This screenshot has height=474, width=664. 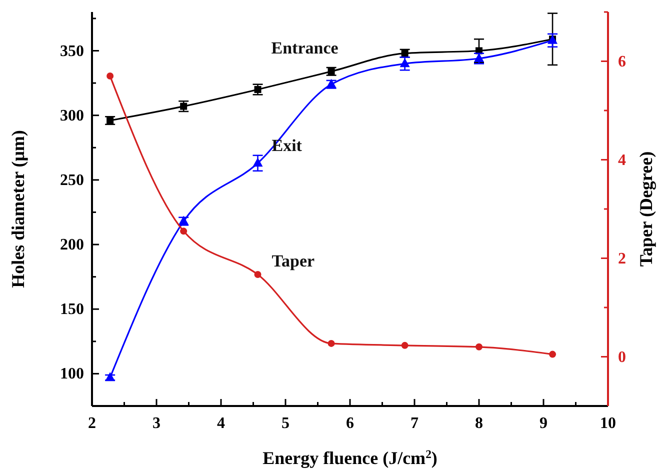 What do you see at coordinates (608, 423) in the screenshot?
I see `x-tick-label: 10` at bounding box center [608, 423].